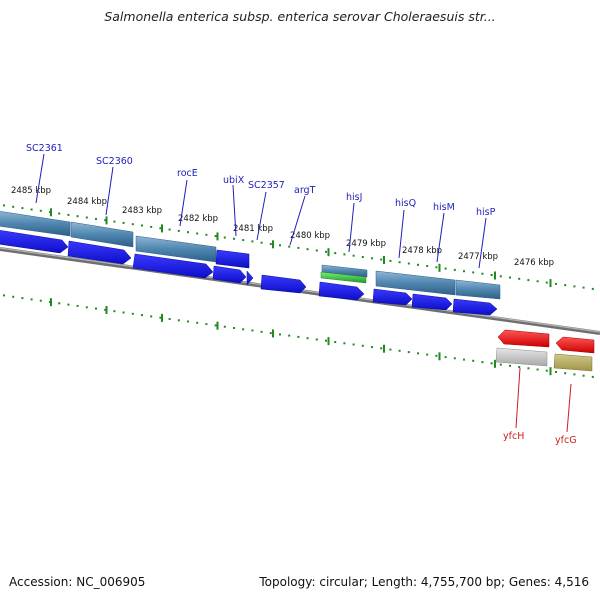 This screenshot has width=600, height=600. What do you see at coordinates (405, 203) in the screenshot?
I see `gene-label-hisQ: hisQ` at bounding box center [405, 203].